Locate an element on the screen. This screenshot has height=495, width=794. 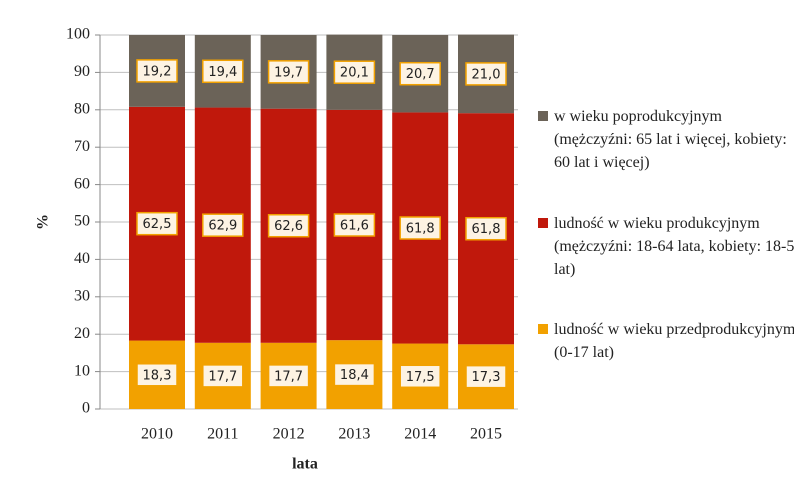
x-tick-label: 2013 is located at coordinates (354, 434).